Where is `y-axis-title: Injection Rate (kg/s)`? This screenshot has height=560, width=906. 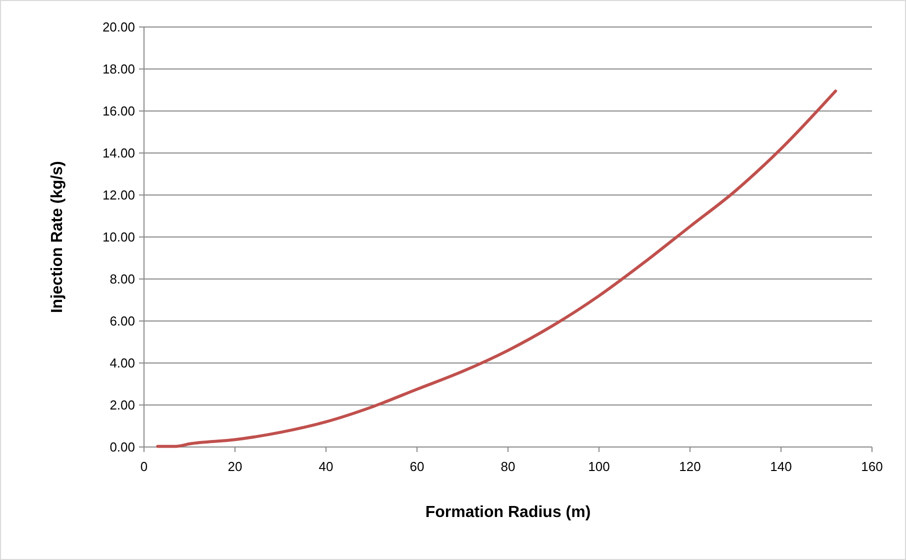 y-axis-title: Injection Rate (kg/s) is located at coordinates (57, 237).